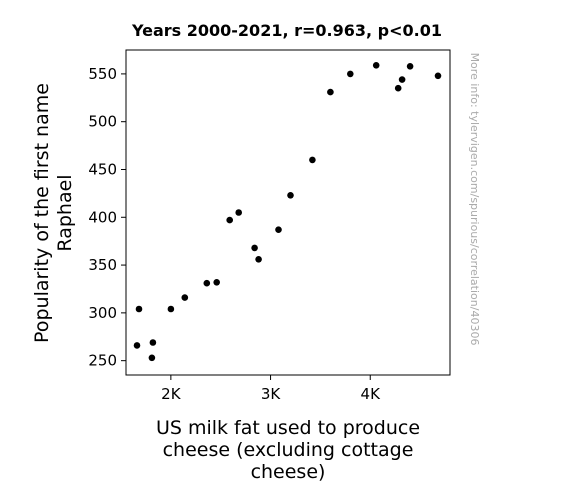 The height and width of the screenshot is (500, 575). What do you see at coordinates (65, 212) in the screenshot?
I see `y-axis-label-line-2: Raphael` at bounding box center [65, 212].